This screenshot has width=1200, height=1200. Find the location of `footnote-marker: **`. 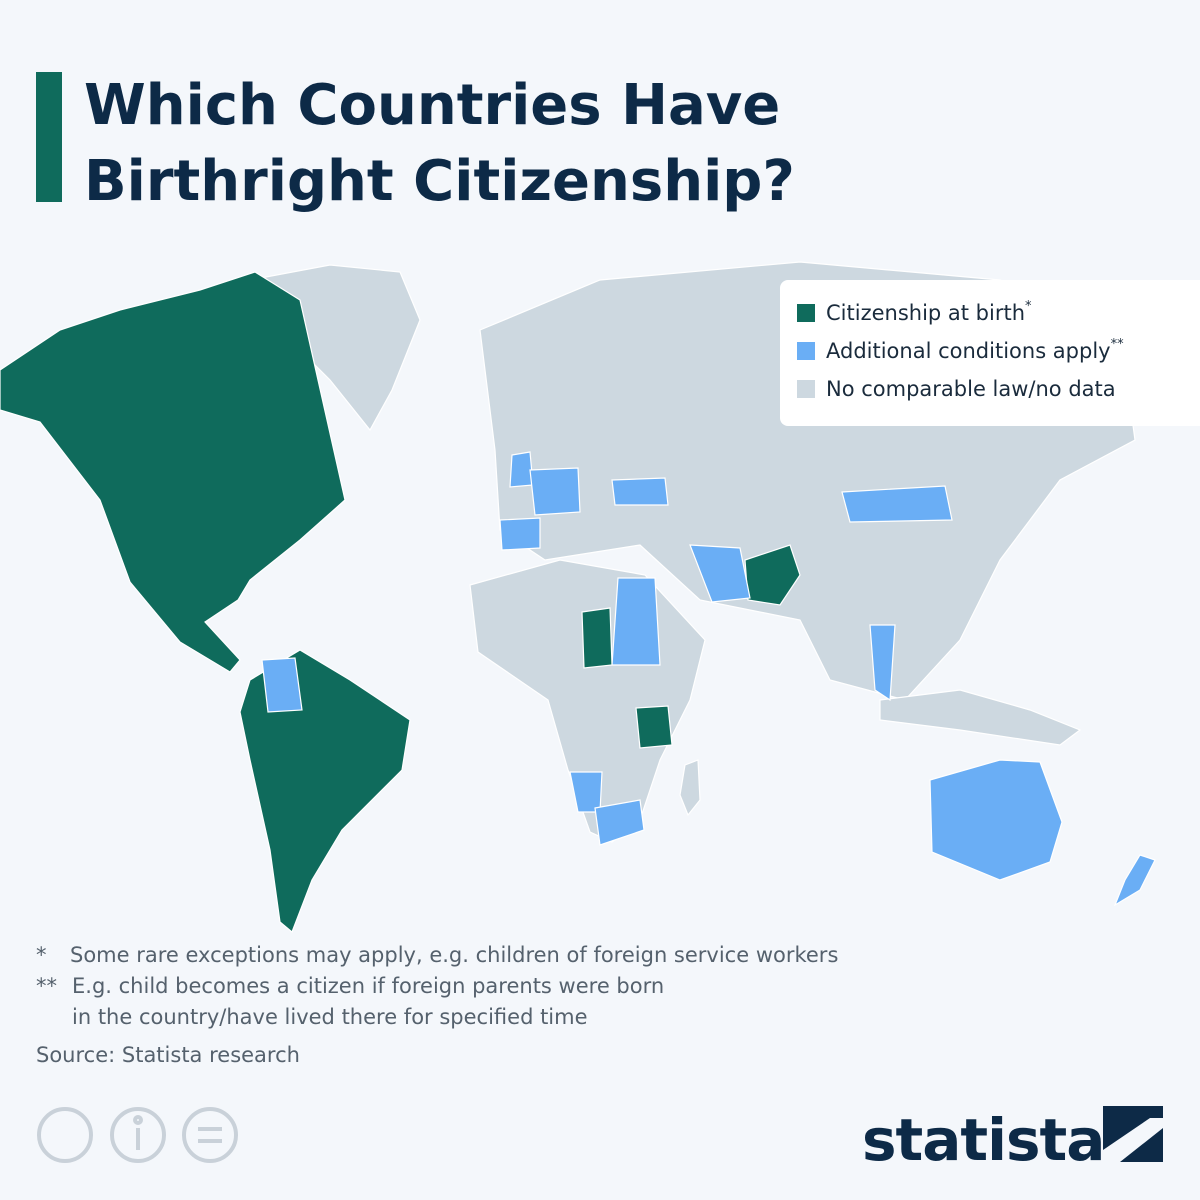

footnote-marker: ** is located at coordinates (46, 986).